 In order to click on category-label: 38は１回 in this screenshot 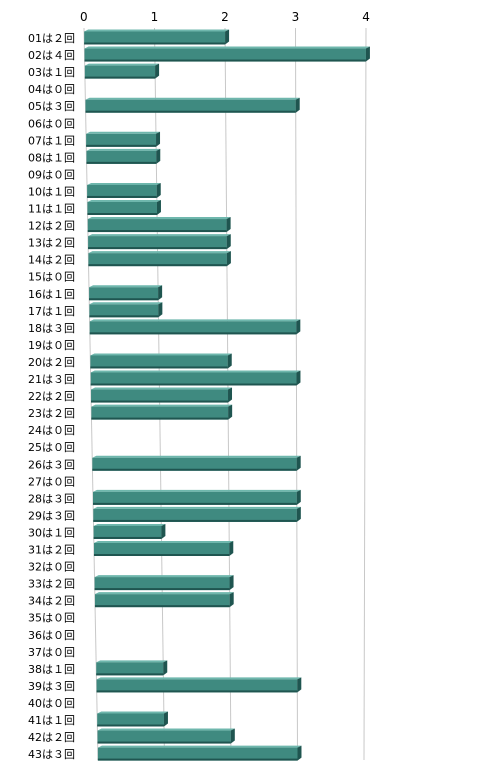, I will do `click(51, 669)`.